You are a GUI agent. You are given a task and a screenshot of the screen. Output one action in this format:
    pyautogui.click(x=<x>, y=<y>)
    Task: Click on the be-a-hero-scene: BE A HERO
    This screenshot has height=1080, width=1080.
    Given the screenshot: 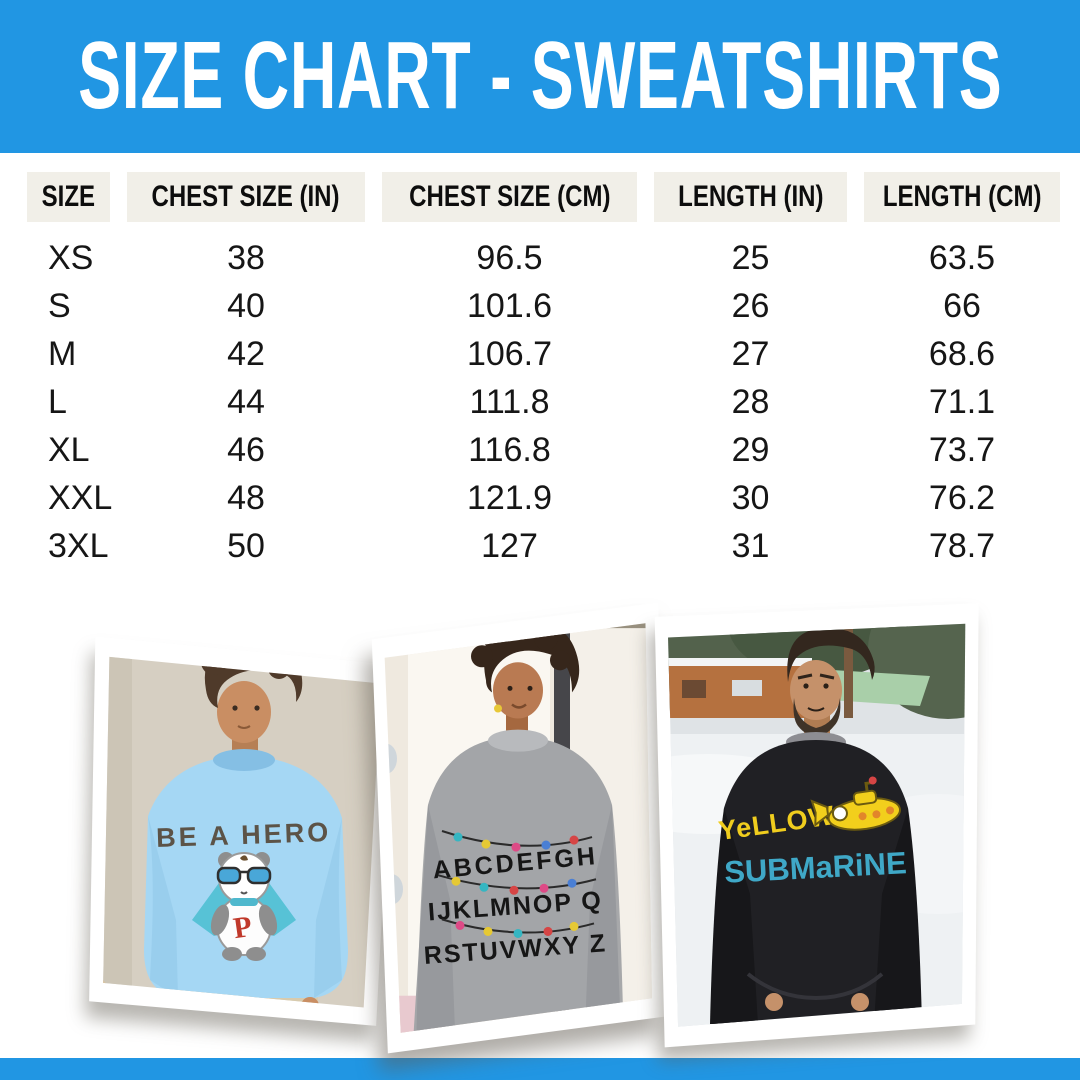 What is the action you would take?
    pyautogui.click(x=242, y=832)
    